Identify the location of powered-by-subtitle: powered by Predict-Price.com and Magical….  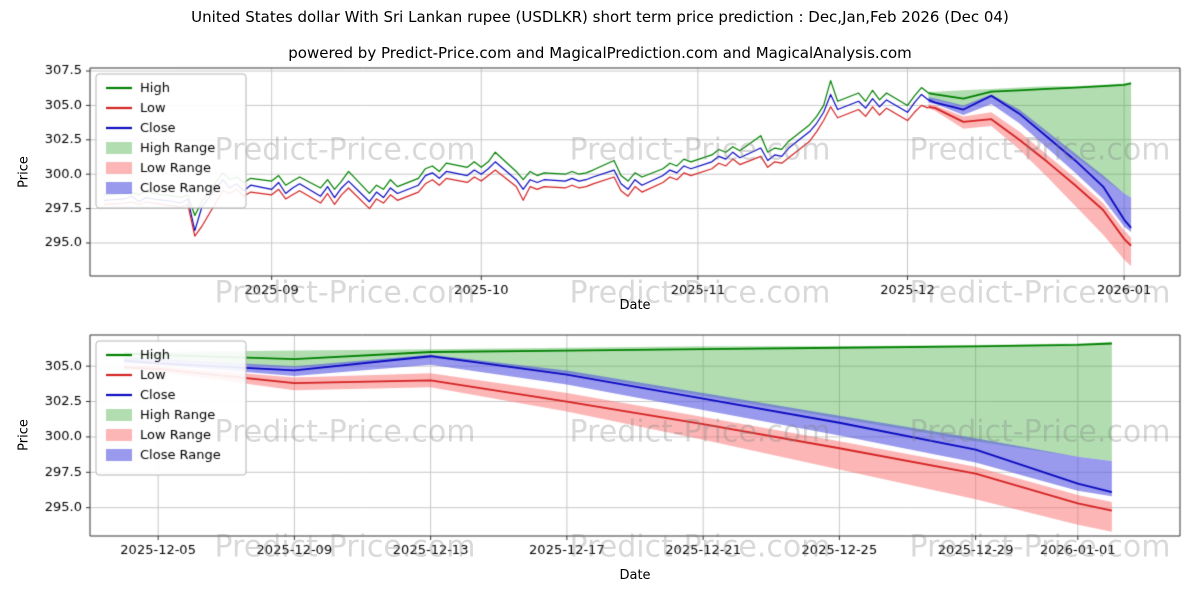
(600, 53).